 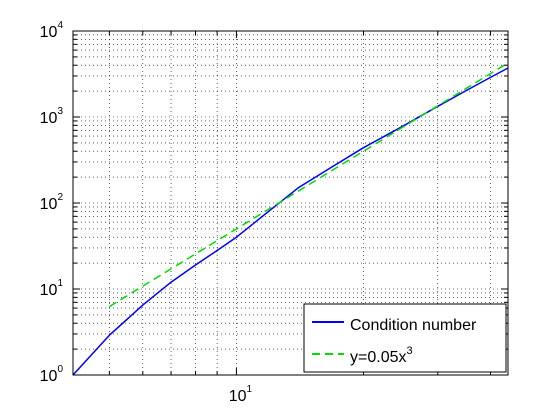 What do you see at coordinates (60, 111) in the screenshot?
I see `y-tick-label-exponent: 3` at bounding box center [60, 111].